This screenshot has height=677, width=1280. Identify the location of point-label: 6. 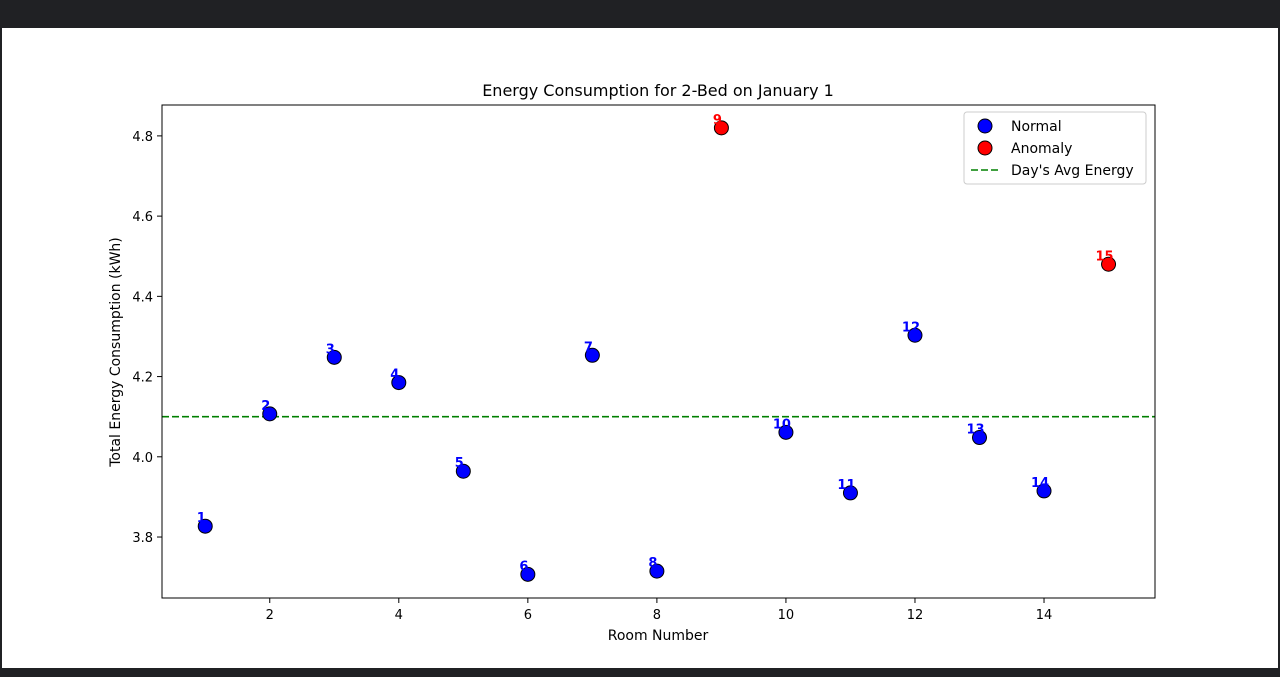
(523, 566).